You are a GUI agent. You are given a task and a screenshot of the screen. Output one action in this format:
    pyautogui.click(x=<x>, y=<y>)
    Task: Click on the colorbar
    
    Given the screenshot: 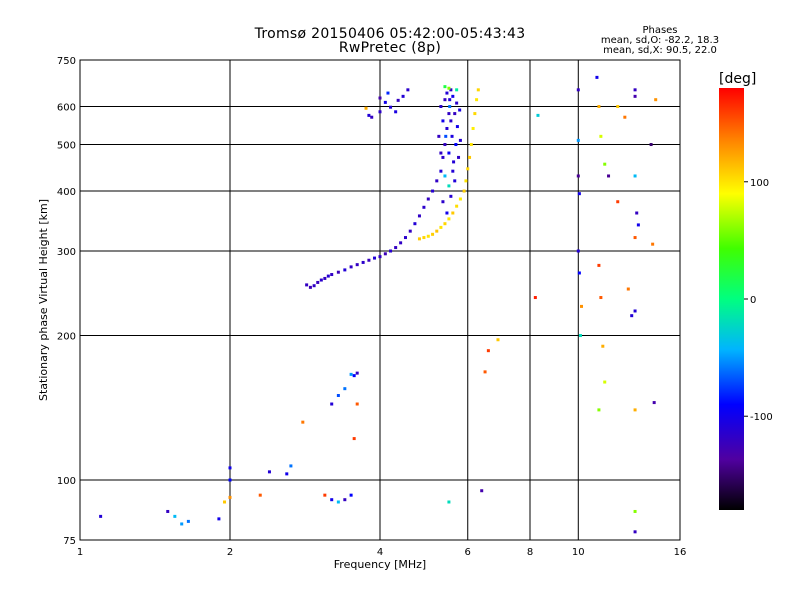 What is the action you would take?
    pyautogui.click(x=731, y=299)
    